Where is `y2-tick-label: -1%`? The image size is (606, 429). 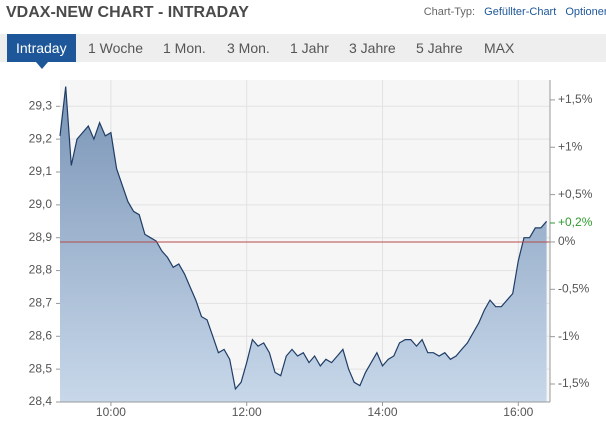 y2-tick-label: -1% is located at coordinates (569, 336).